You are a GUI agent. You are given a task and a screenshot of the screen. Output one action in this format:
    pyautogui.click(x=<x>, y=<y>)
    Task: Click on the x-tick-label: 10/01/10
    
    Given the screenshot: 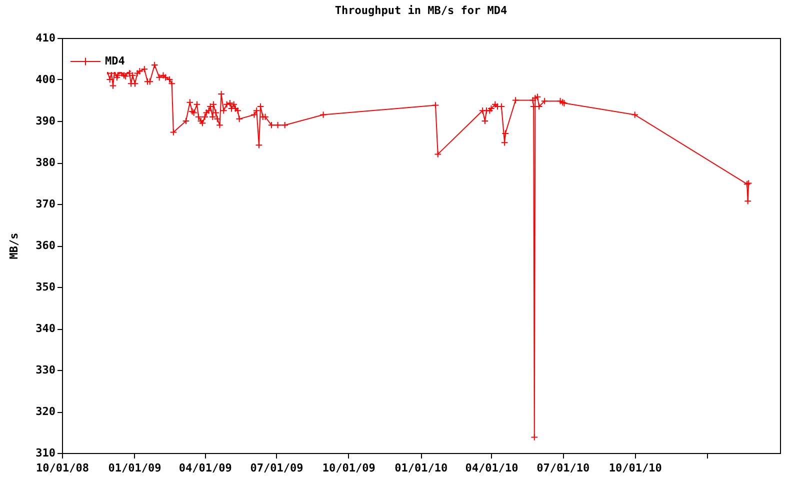 What is the action you would take?
    pyautogui.click(x=635, y=468)
    